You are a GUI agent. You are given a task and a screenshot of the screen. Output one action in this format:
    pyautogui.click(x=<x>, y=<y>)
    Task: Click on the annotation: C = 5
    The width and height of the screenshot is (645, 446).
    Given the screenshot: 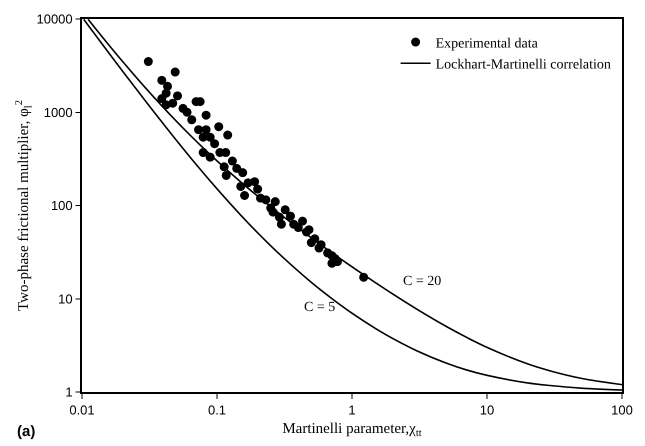 What is the action you would take?
    pyautogui.click(x=320, y=307)
    